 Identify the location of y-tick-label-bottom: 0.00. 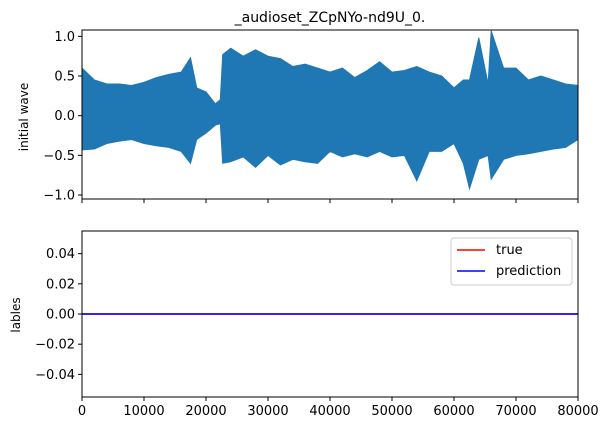
(60, 315).